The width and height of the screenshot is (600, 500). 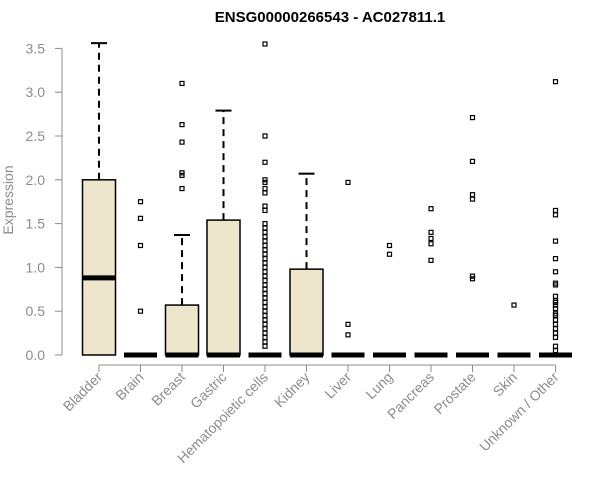 I want to click on x-tick-label: Kidney, so click(x=292, y=390).